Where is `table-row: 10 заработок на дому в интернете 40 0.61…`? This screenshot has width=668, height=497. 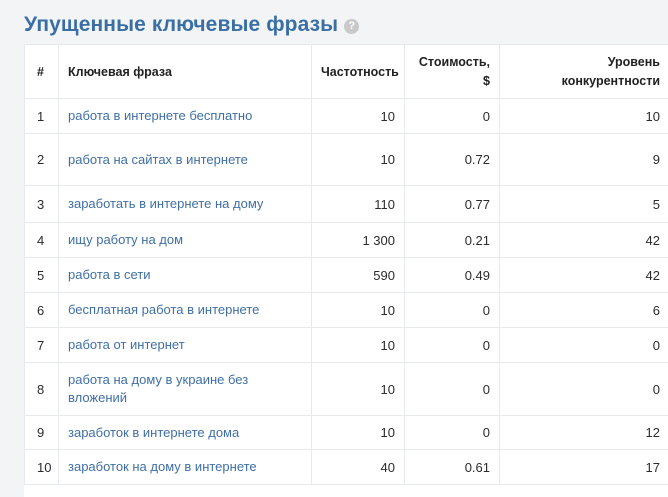 table-row: 10 заработок на дому в интернете 40 0.61… is located at coordinates (346, 467).